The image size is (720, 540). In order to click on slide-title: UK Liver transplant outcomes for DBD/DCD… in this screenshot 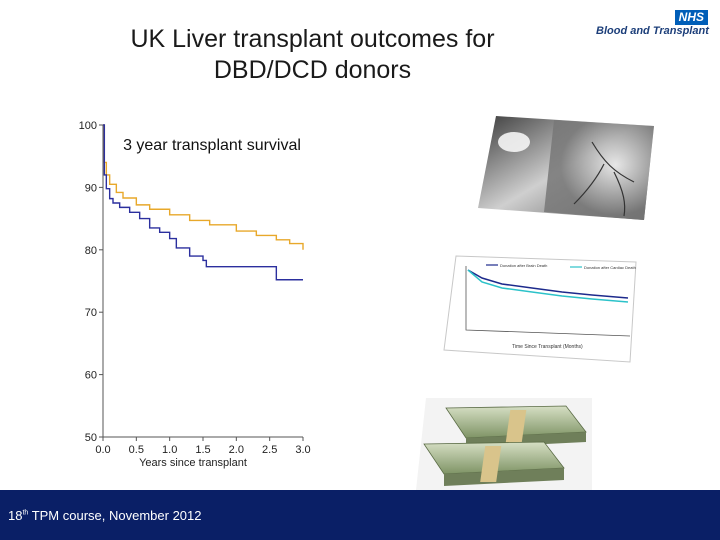, I will do `click(312, 55)`.